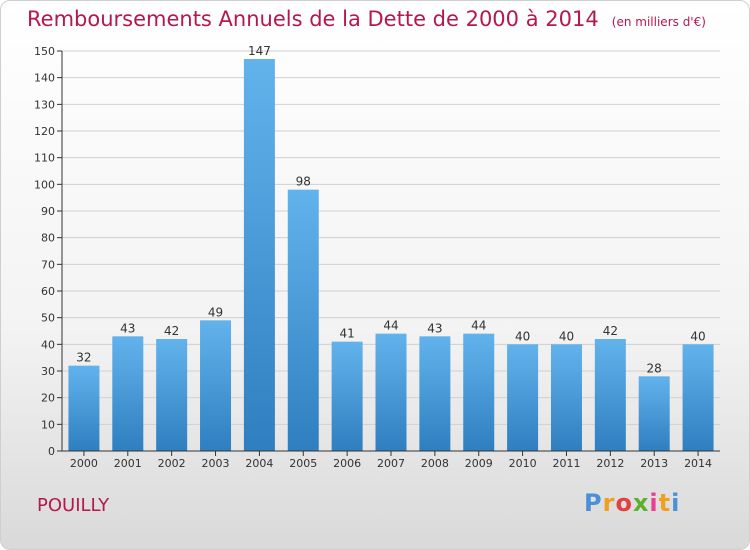 The height and width of the screenshot is (550, 750). What do you see at coordinates (44, 78) in the screenshot?
I see `y-tick-label: 140` at bounding box center [44, 78].